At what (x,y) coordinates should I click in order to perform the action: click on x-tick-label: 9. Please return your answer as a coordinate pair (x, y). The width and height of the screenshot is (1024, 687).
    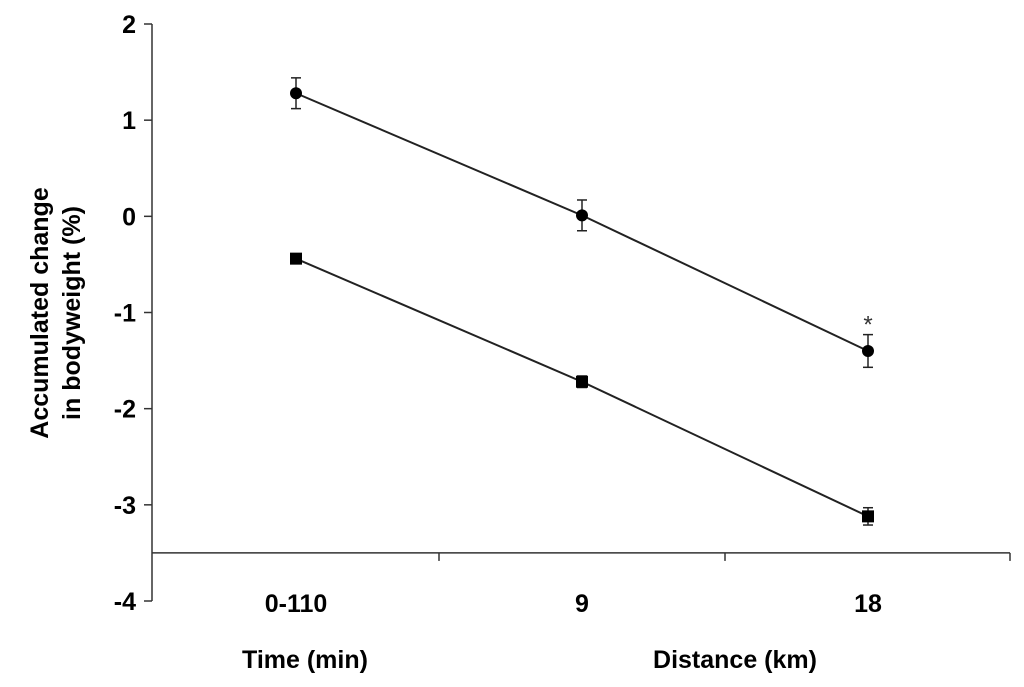
    Looking at the image, I should click on (582, 604).